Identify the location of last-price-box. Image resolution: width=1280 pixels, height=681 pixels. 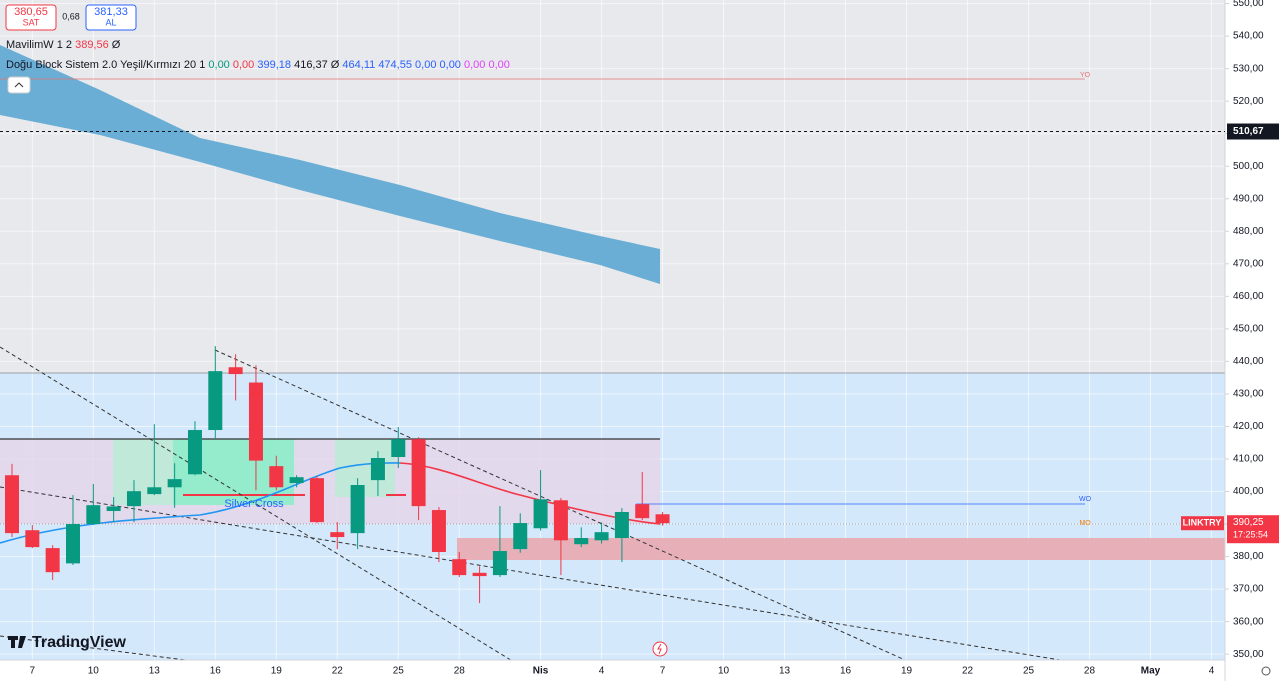
(1253, 529).